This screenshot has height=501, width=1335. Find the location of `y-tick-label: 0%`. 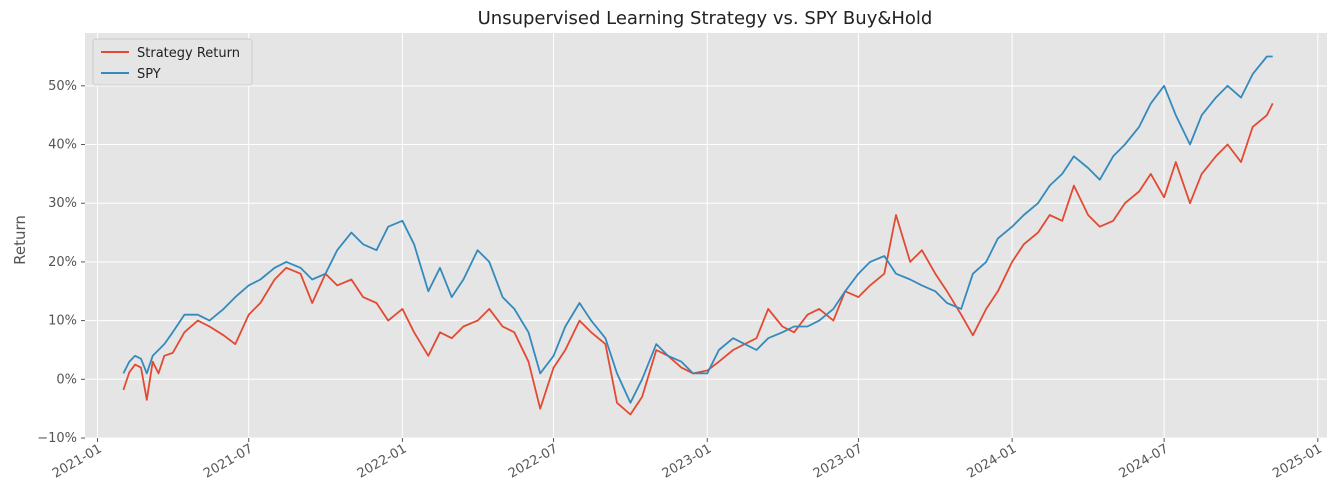

y-tick-label: 0% is located at coordinates (66, 379).